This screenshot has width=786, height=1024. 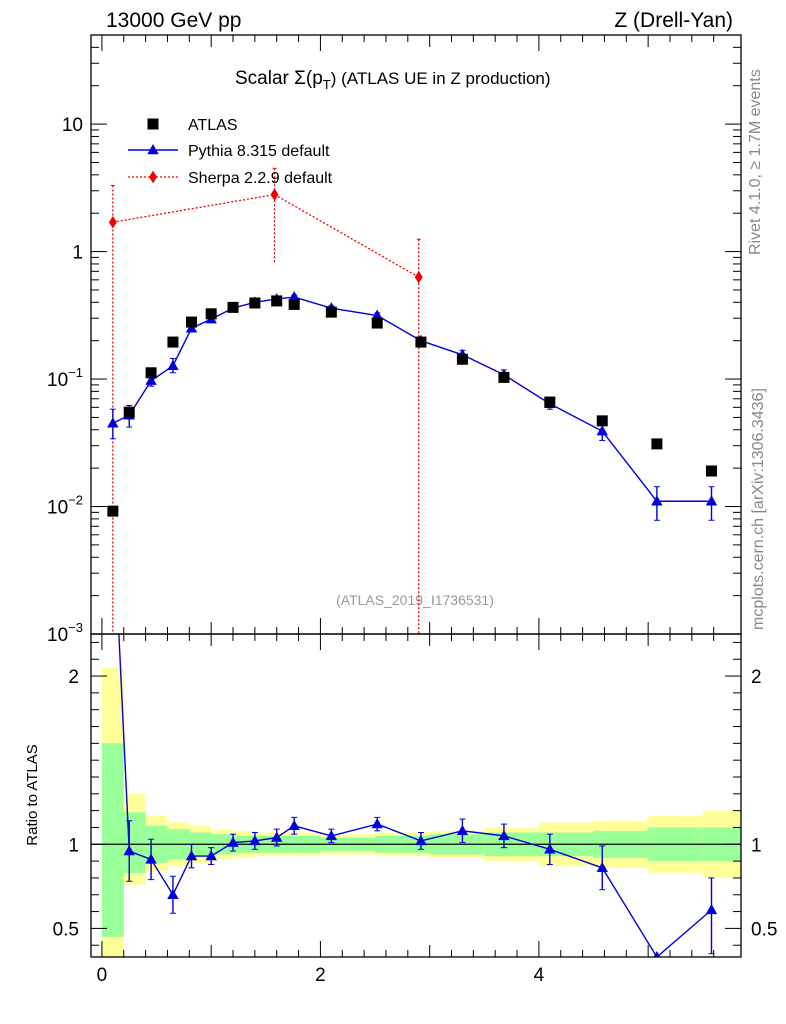 What do you see at coordinates (756, 677) in the screenshot?
I see `ratio-y-tick-label-right: 2` at bounding box center [756, 677].